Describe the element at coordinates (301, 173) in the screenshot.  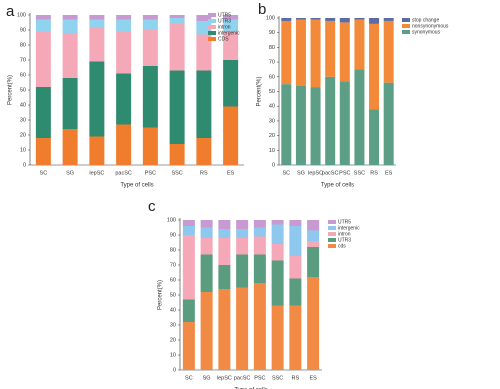
I see `x-tick-label: SG` at that location.